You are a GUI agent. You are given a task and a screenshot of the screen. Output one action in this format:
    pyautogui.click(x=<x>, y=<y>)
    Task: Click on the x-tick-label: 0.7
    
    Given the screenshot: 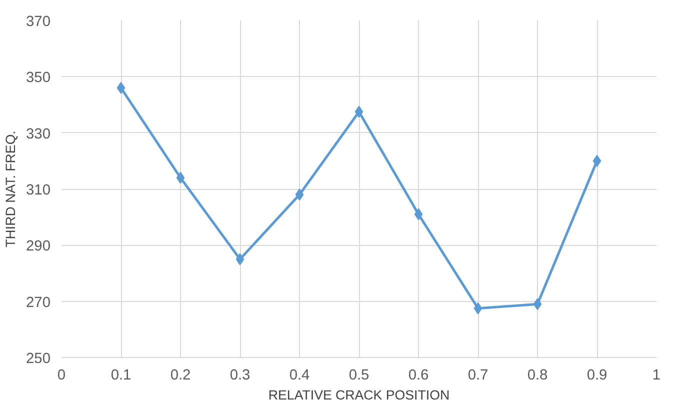 What is the action you would take?
    pyautogui.click(x=478, y=376)
    